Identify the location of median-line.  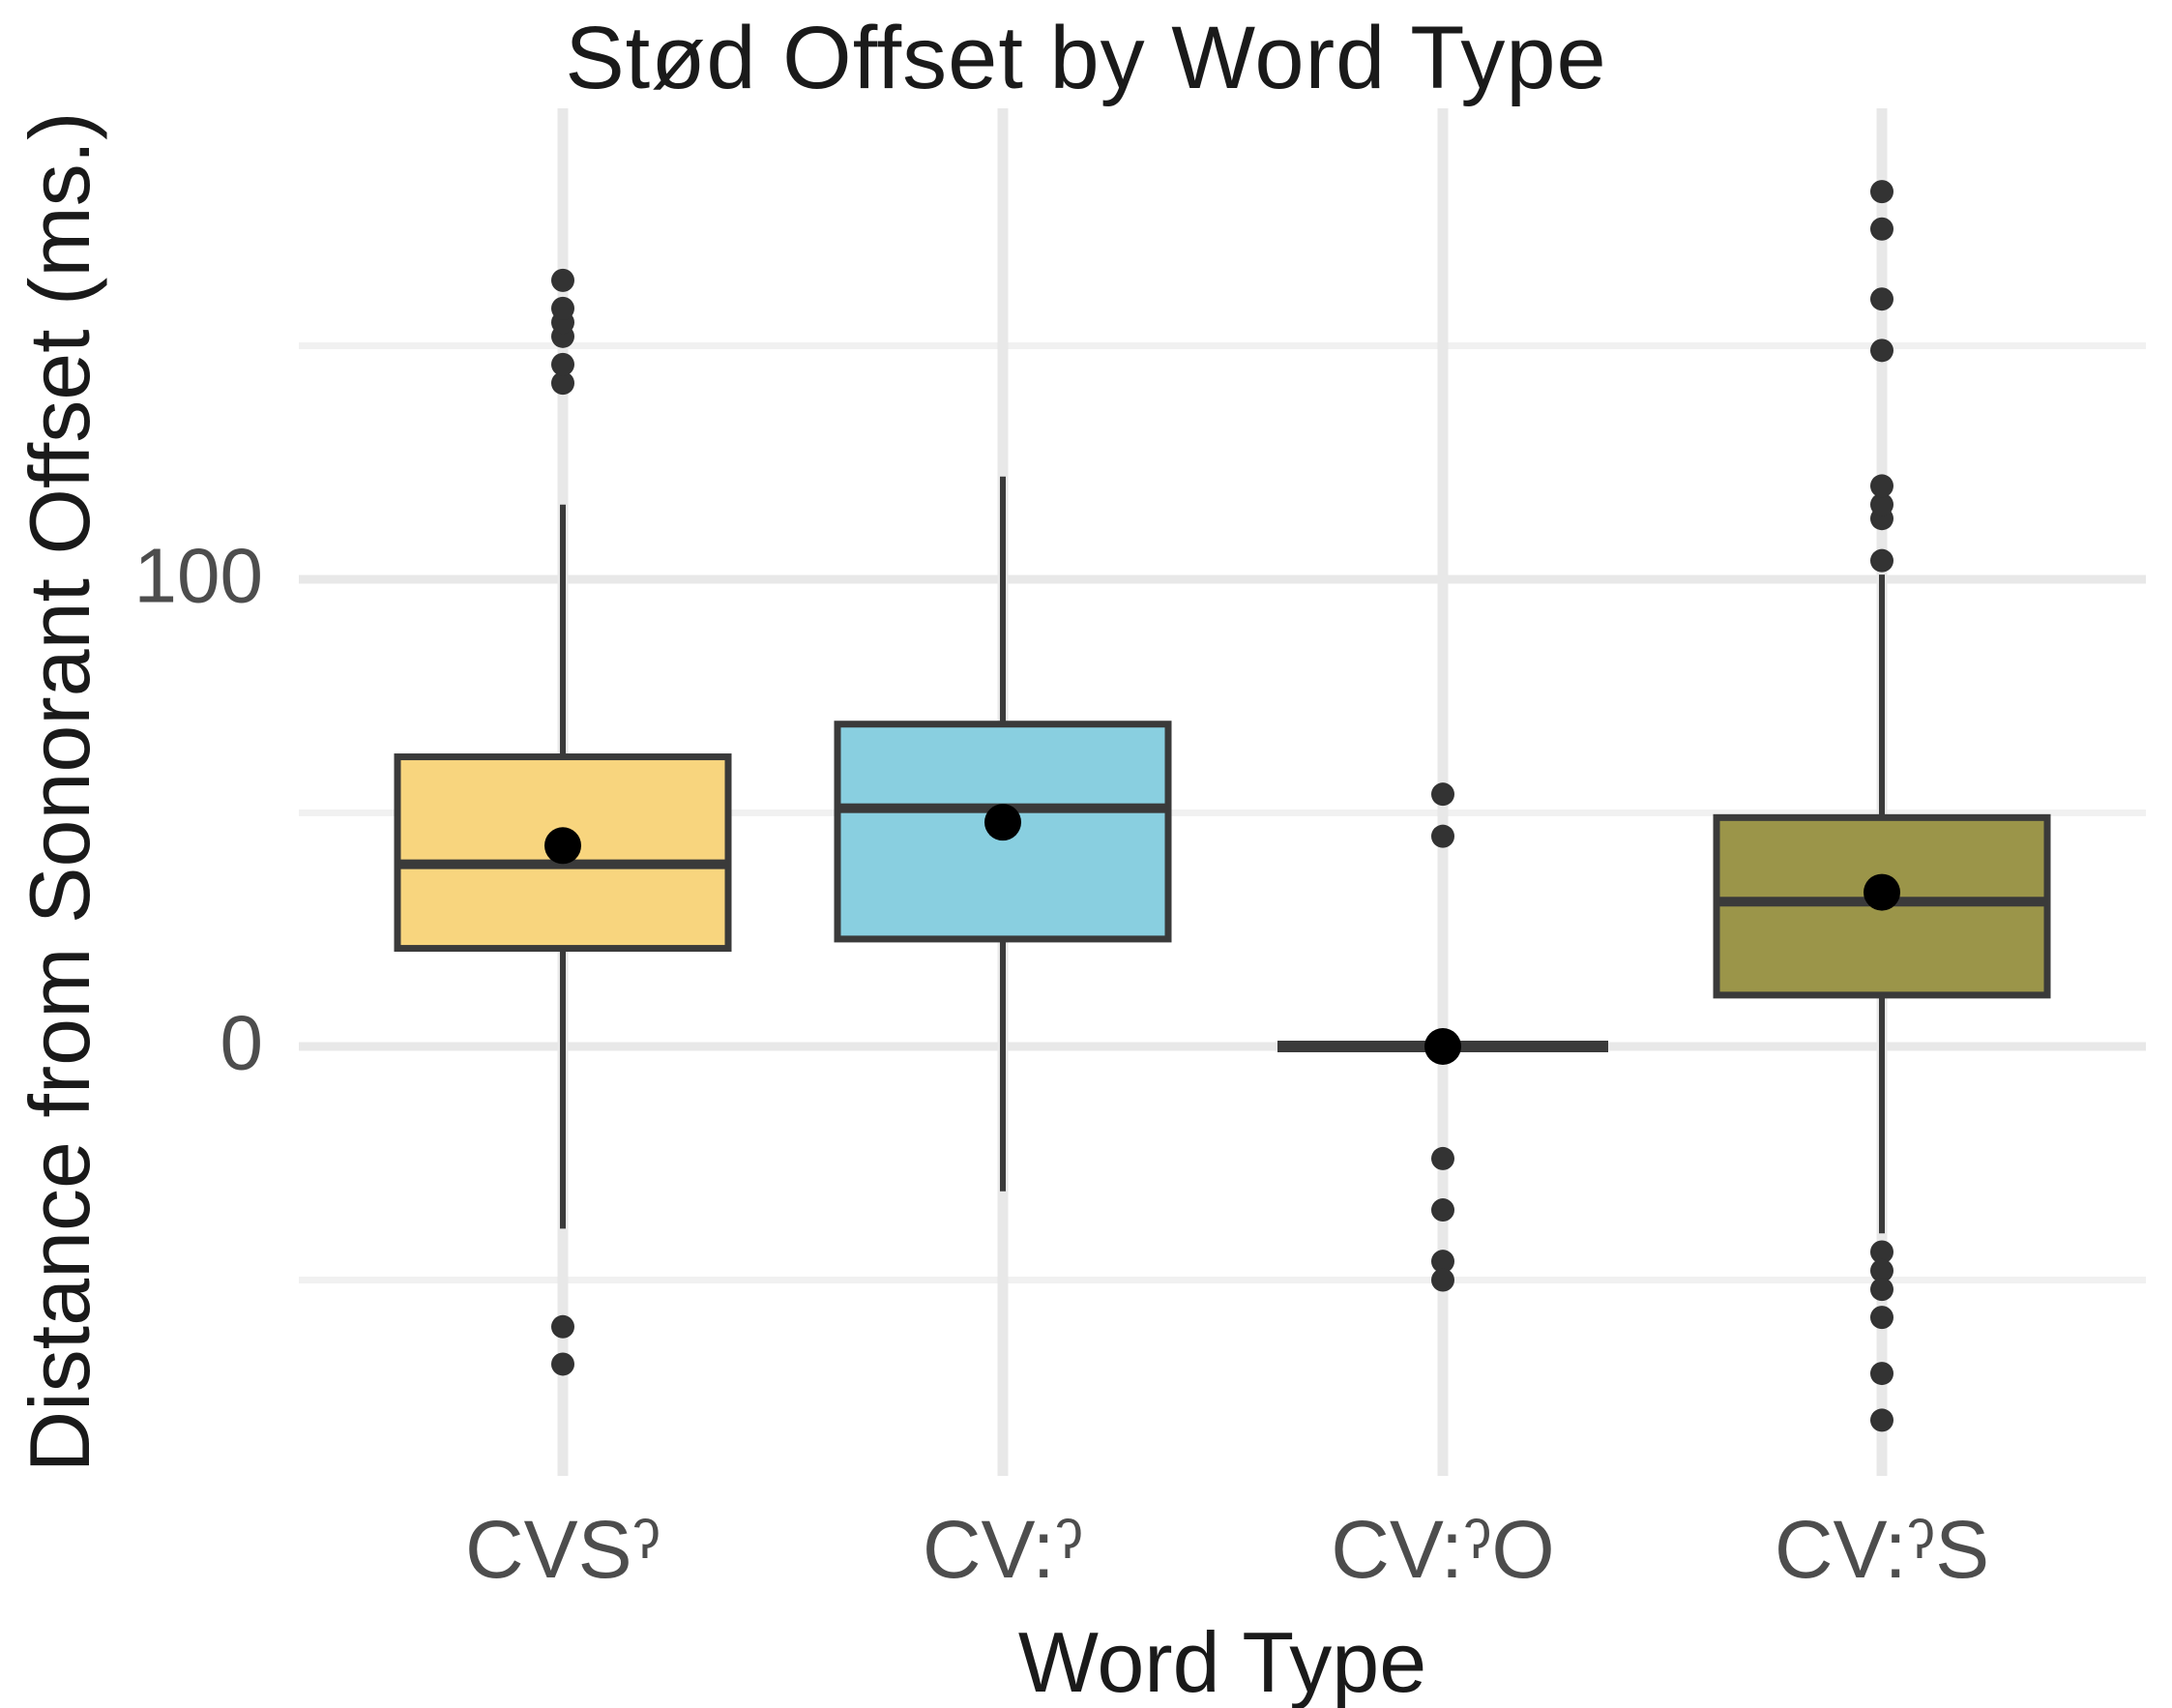
(562, 864).